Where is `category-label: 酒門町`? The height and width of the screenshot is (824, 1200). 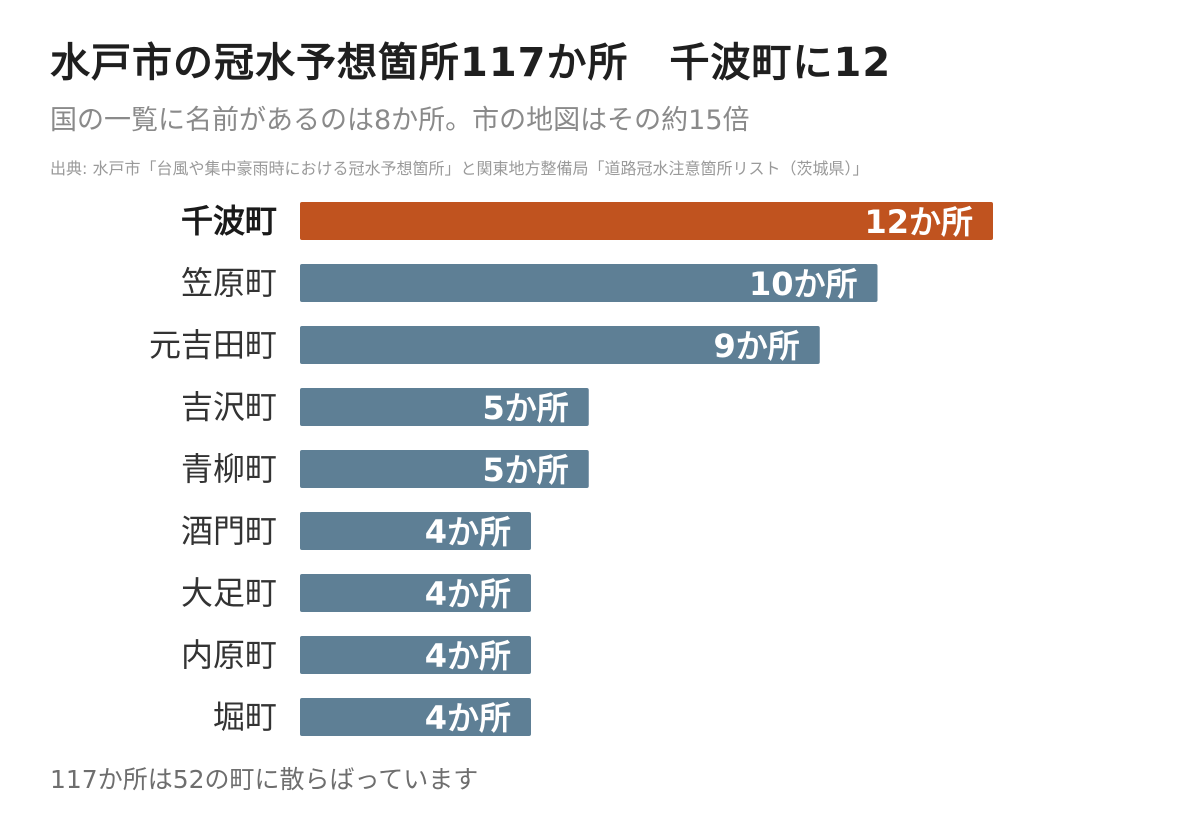
category-label: 酒門町 is located at coordinates (229, 531).